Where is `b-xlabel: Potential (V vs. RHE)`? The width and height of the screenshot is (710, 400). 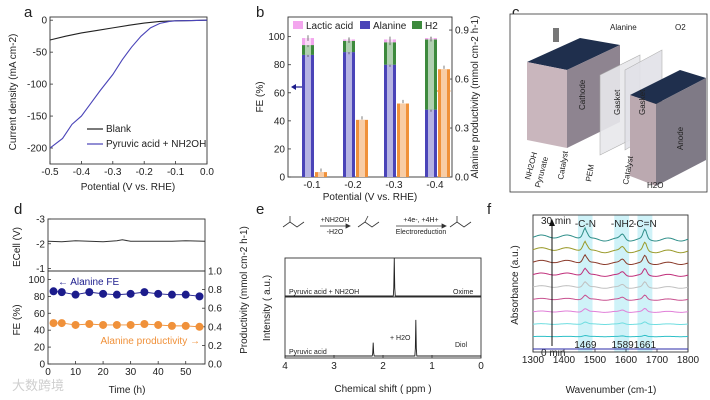
b-xlabel: Potential (V vs. RHE) is located at coordinates (370, 197).